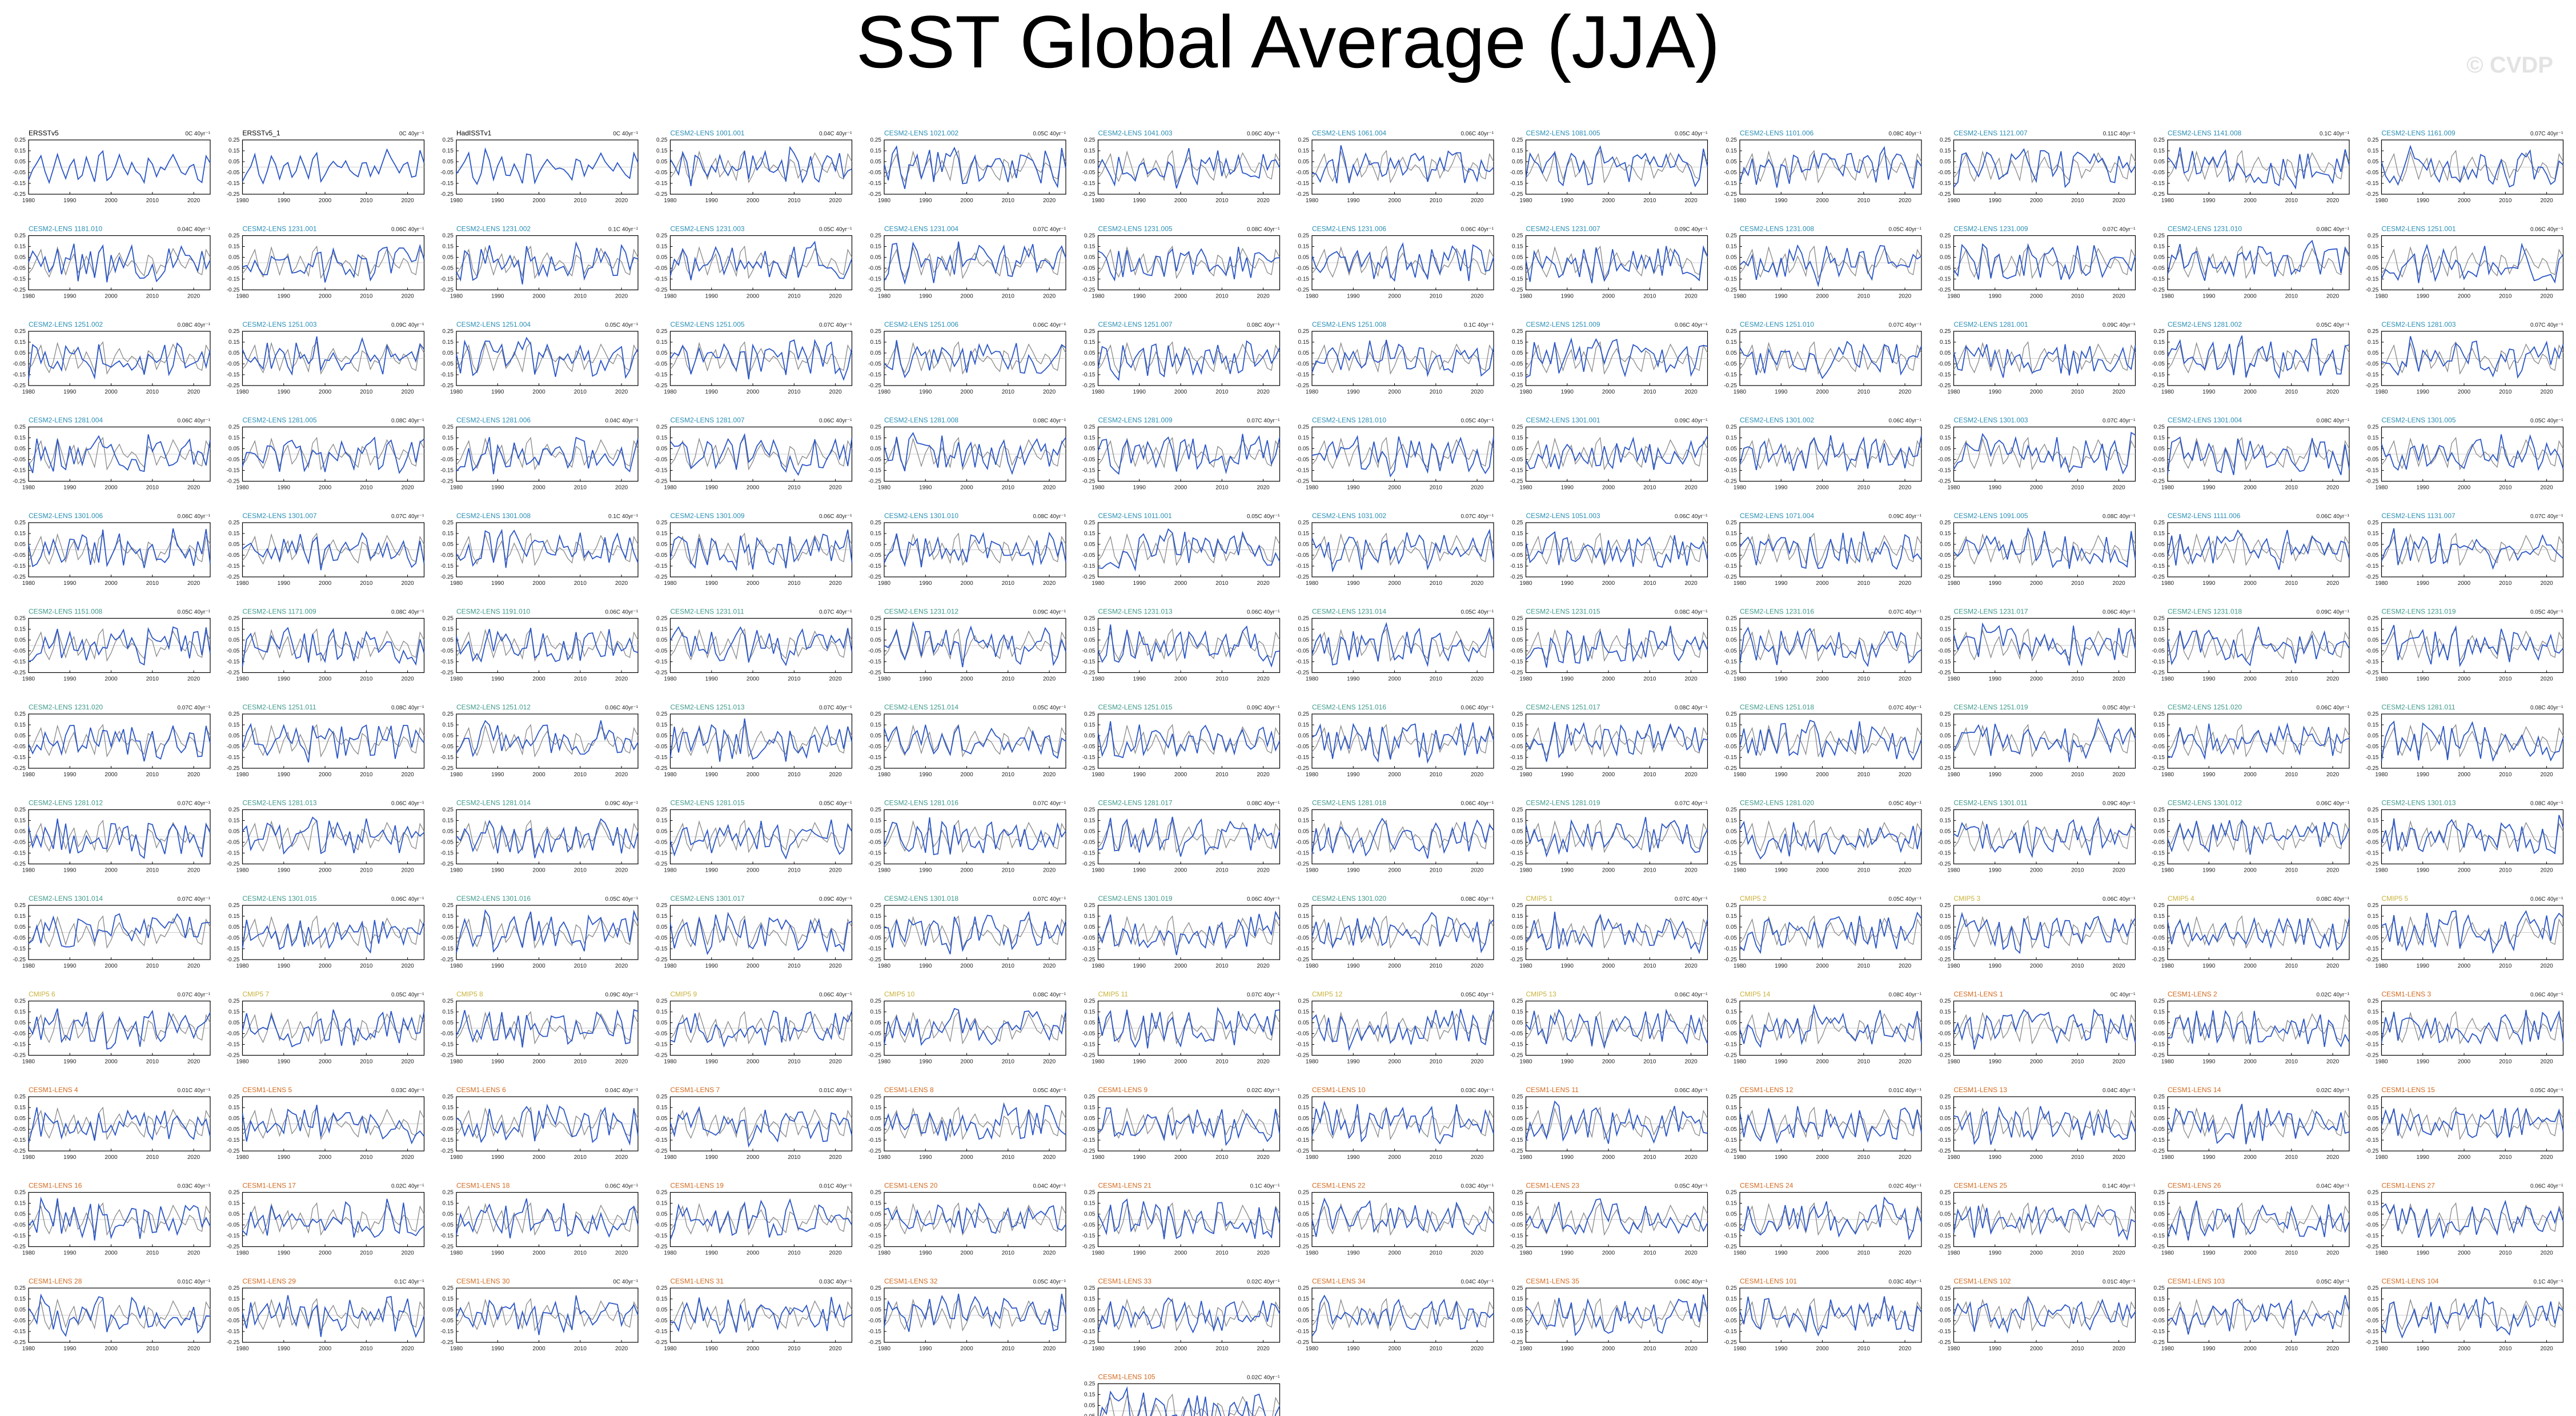  Describe the element at coordinates (1991, 612) in the screenshot. I see `panel-title: CESM2-LENS 1231.017` at that location.